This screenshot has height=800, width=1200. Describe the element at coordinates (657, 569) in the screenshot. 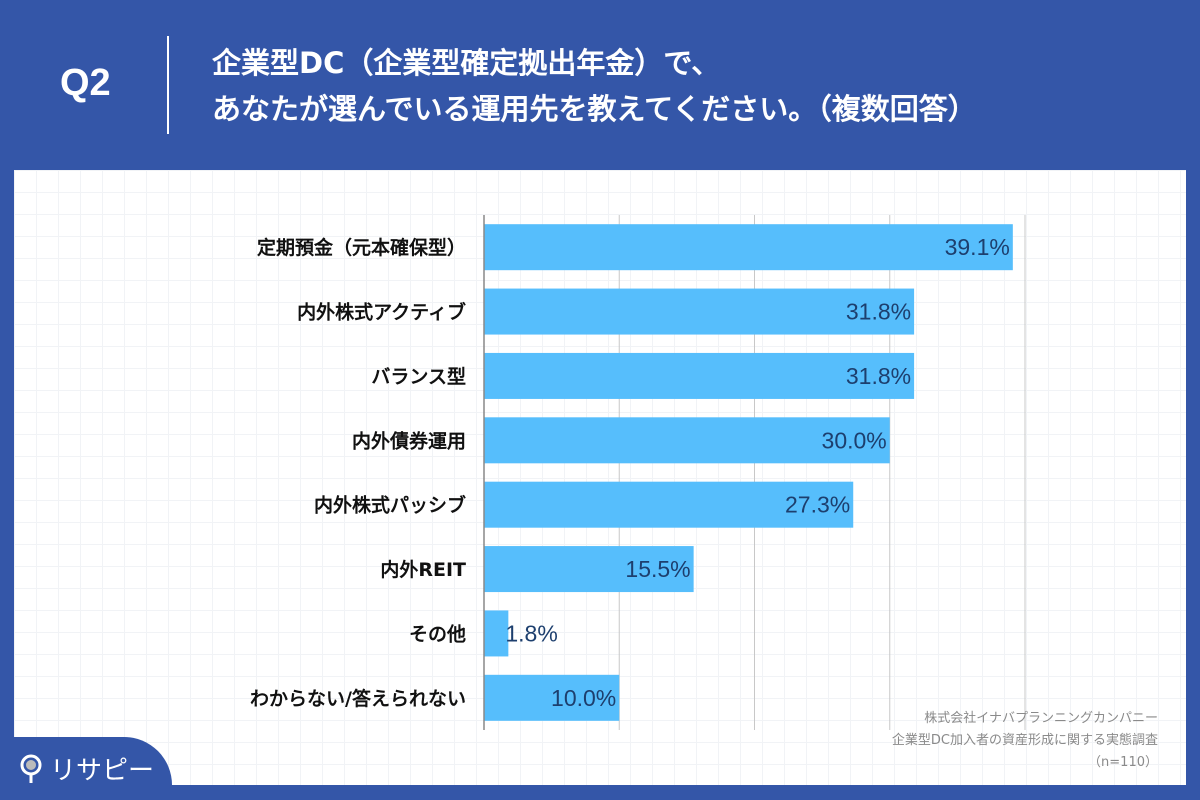

I see `data-label: 15.5%` at that location.